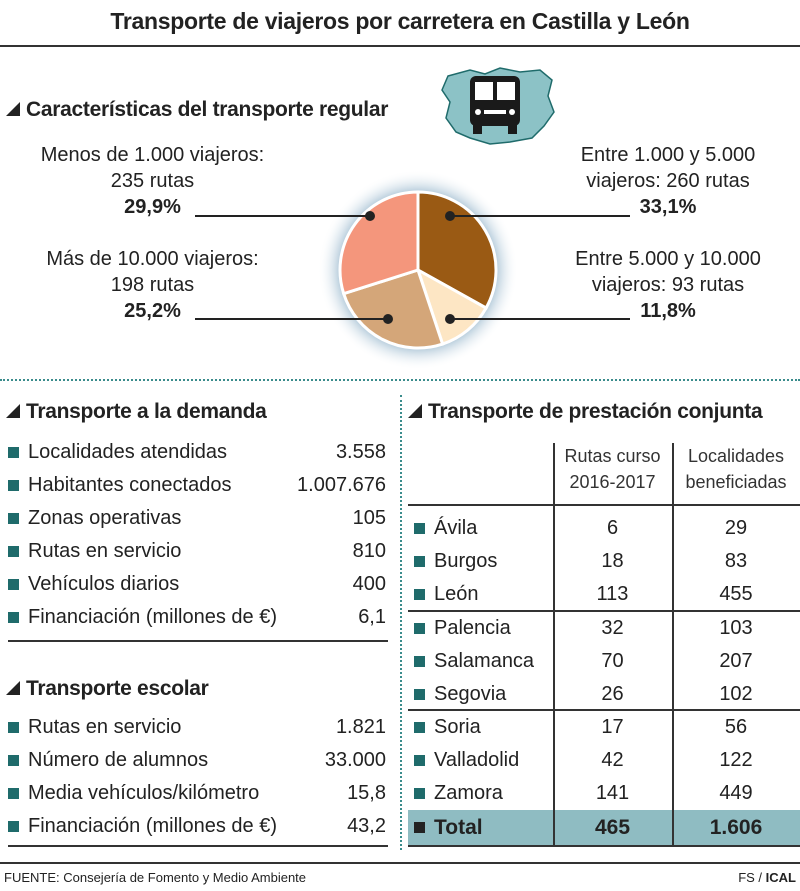 This screenshot has height=891, width=800. What do you see at coordinates (612, 528) in the screenshot?
I see `rutas-value: 6` at bounding box center [612, 528].